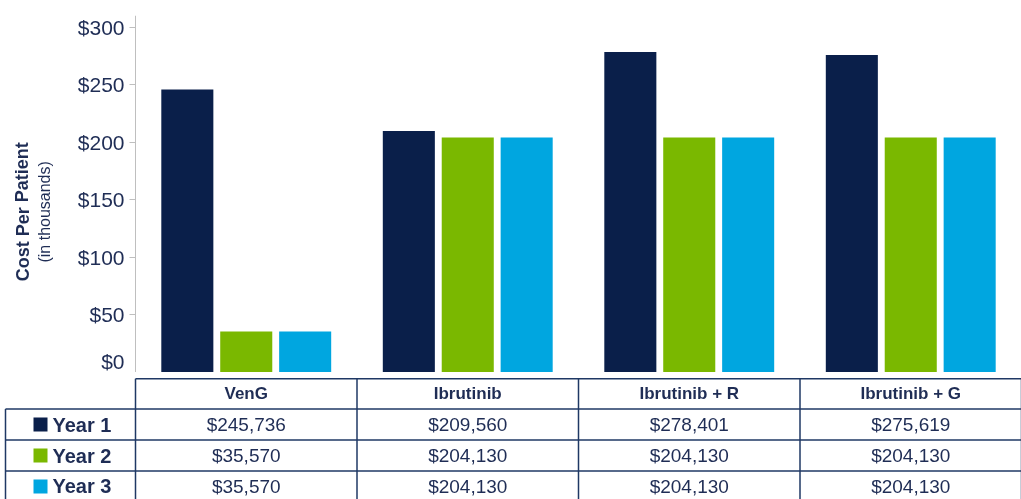 The height and width of the screenshot is (499, 1021). What do you see at coordinates (101, 85) in the screenshot?
I see `y-tick-label: $250` at bounding box center [101, 85].